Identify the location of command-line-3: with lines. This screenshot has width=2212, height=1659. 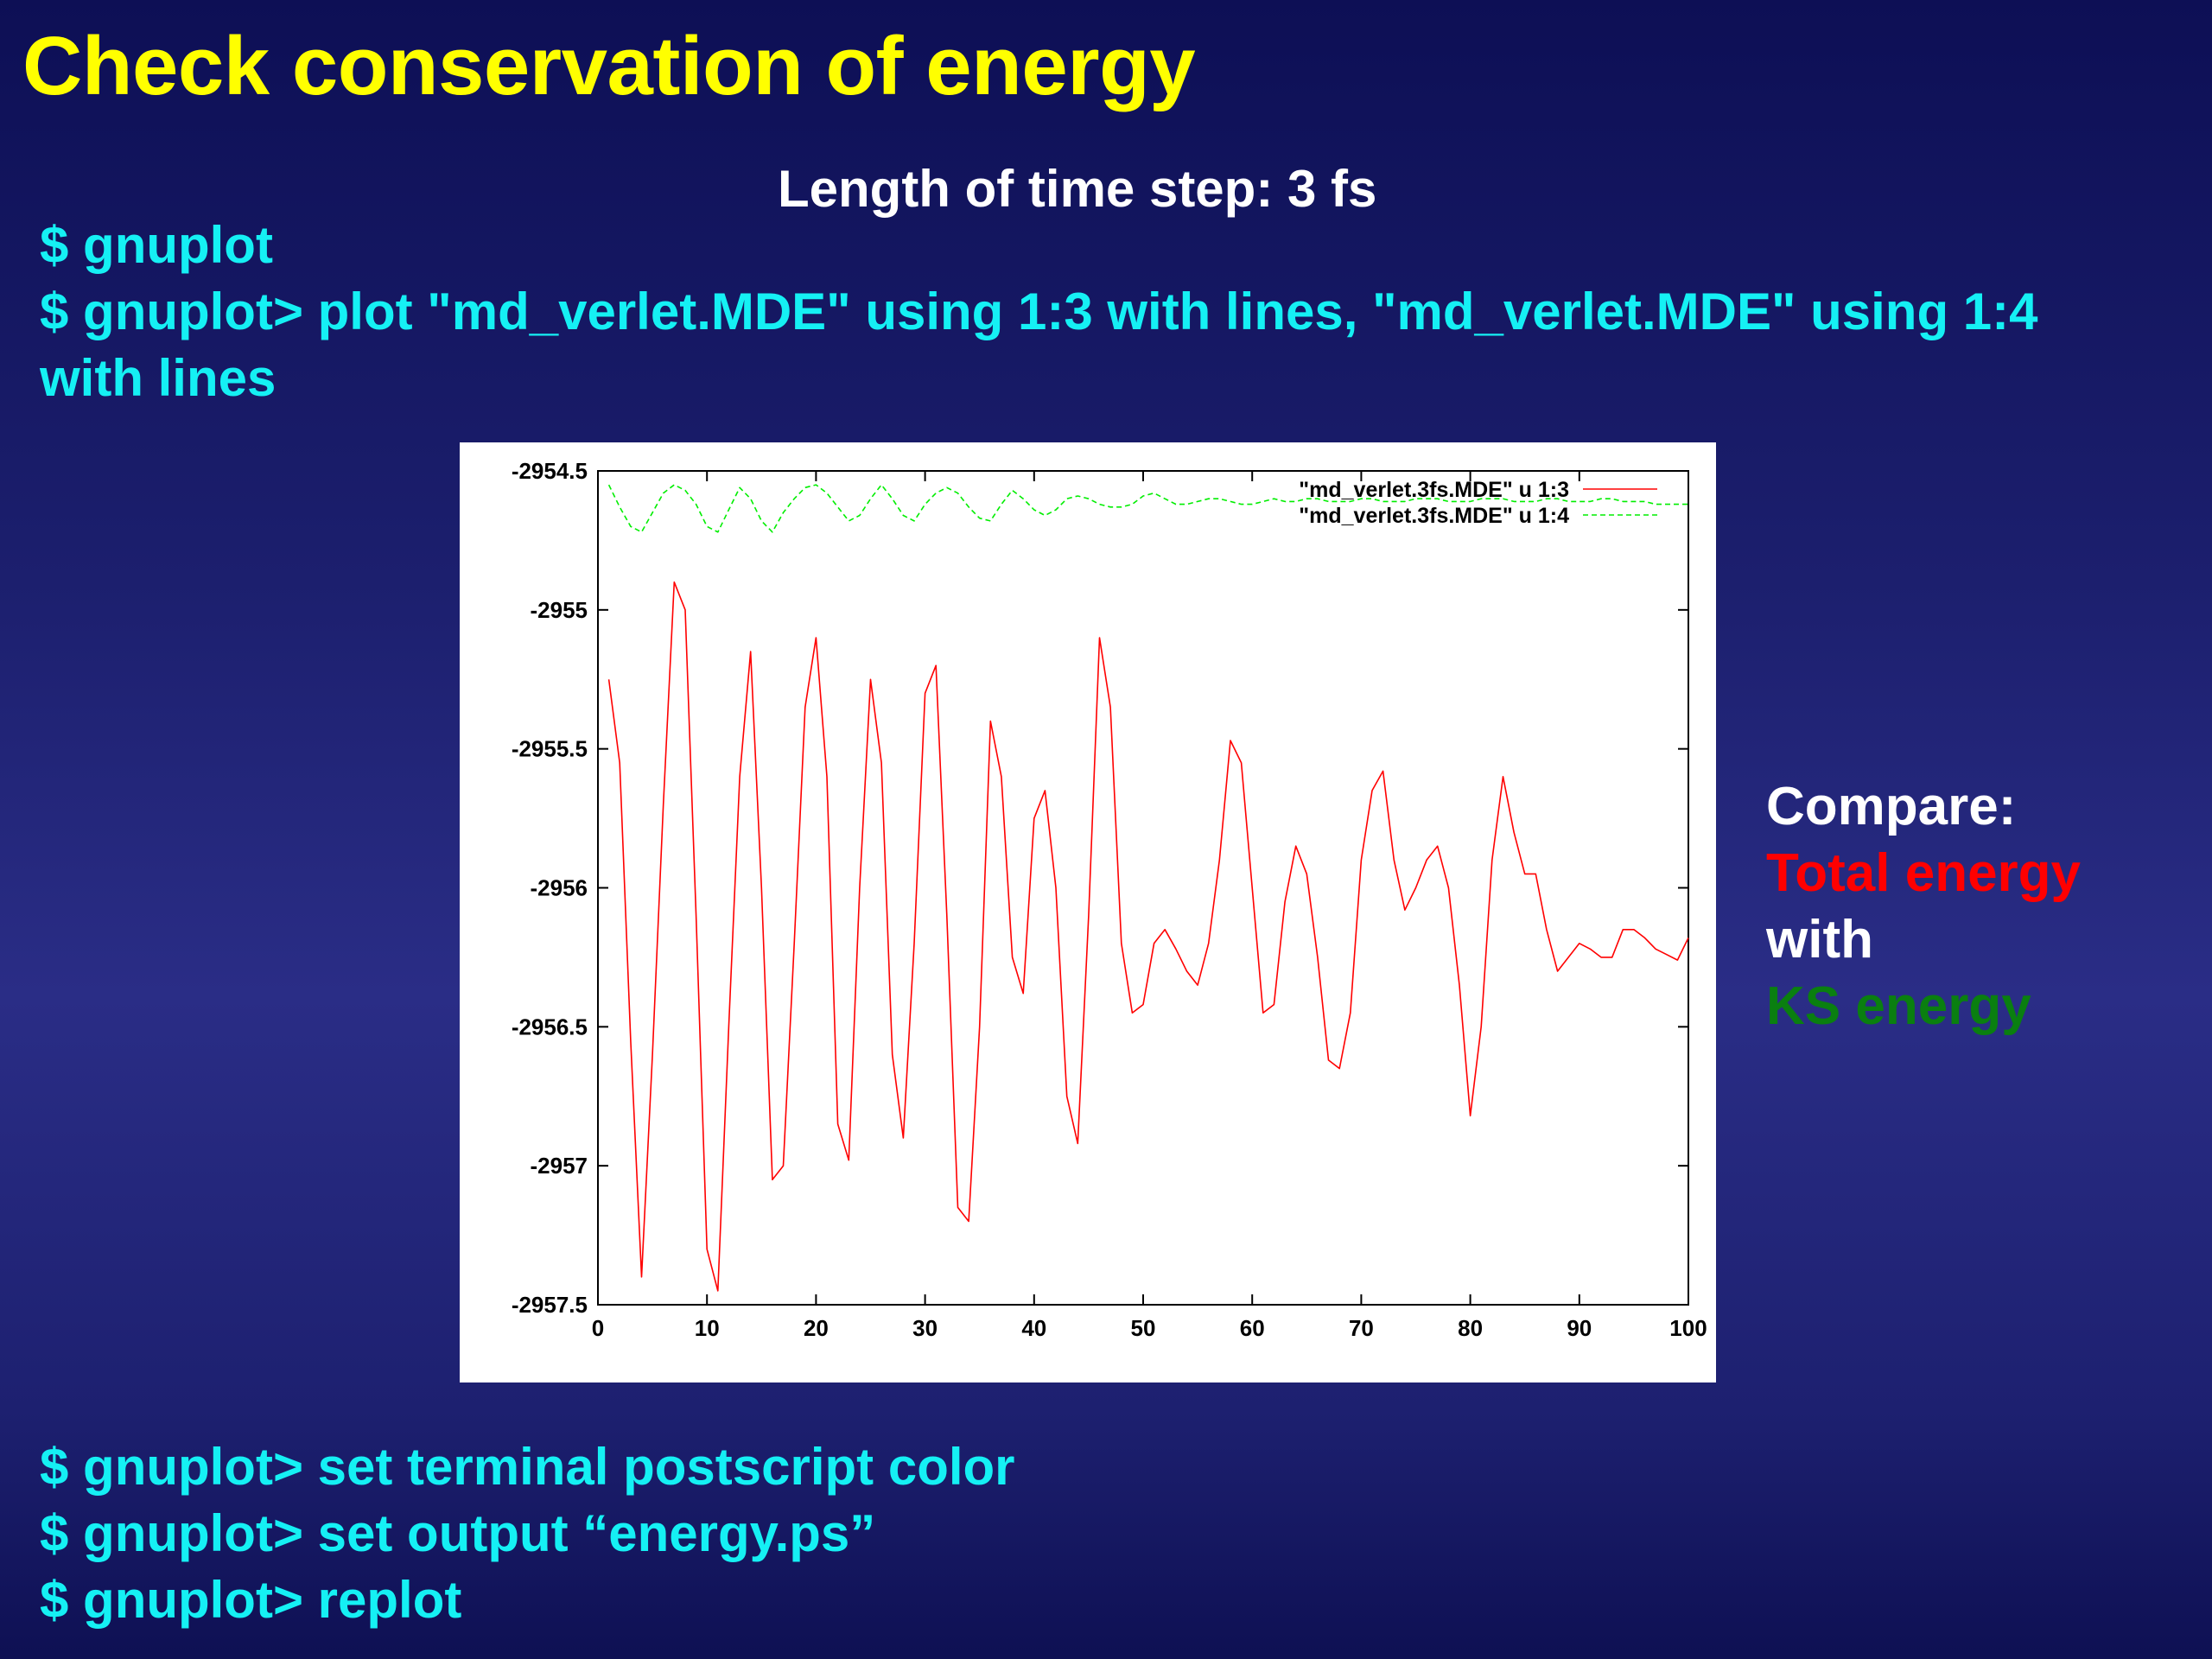
(158, 378).